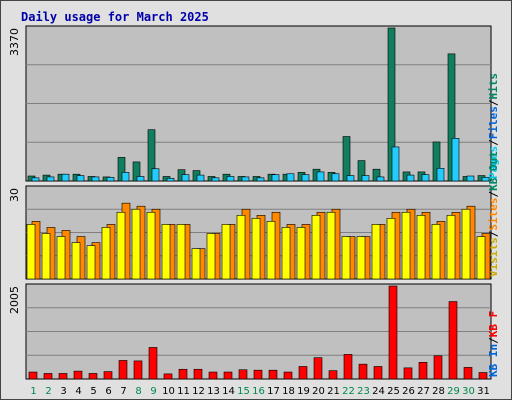  Describe the element at coordinates (423, 391) in the screenshot. I see `x-tick-label: 27` at that location.